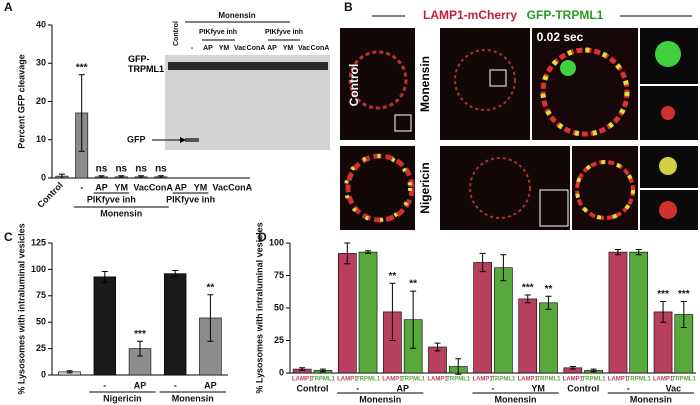 The height and width of the screenshot is (405, 700). I want to click on x-tick-label: YM, so click(538, 388).